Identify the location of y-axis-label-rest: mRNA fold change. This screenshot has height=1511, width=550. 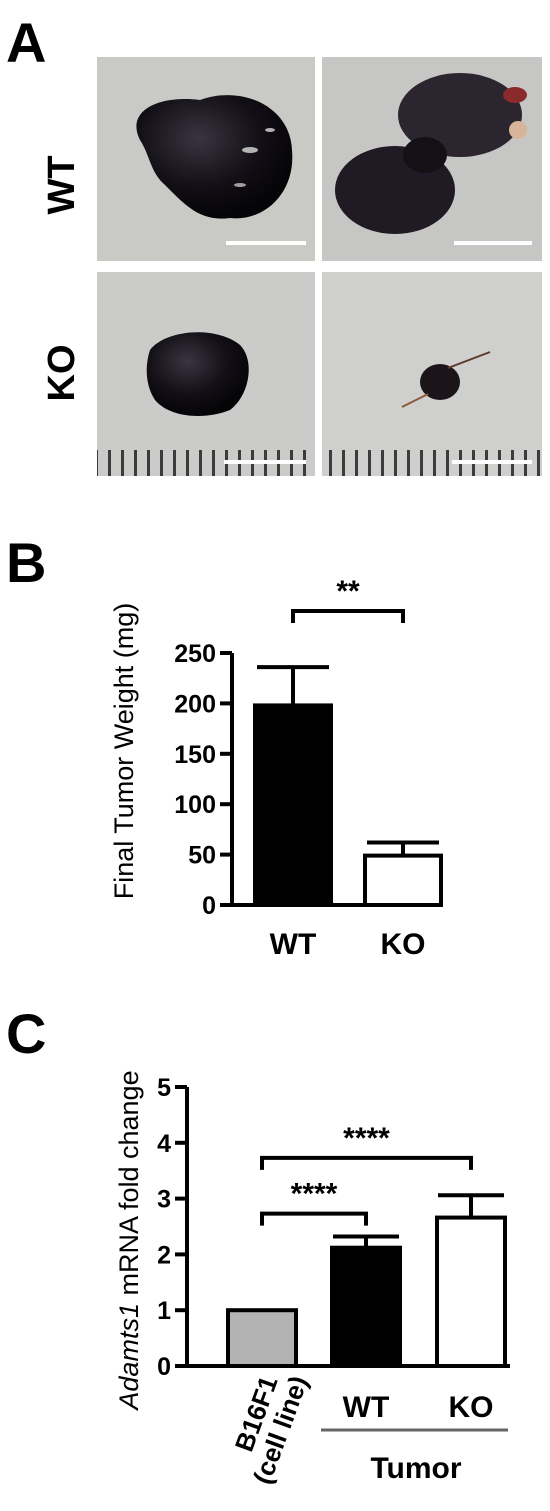
(129, 1186).